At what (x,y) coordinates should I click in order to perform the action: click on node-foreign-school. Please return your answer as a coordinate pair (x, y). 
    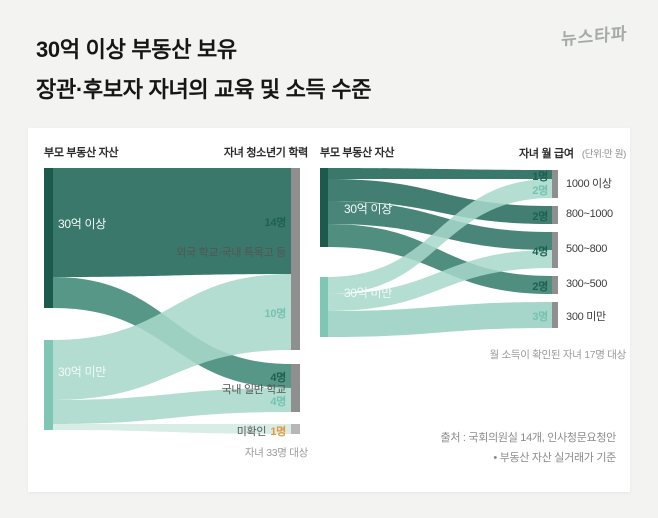
    Looking at the image, I should click on (295, 259).